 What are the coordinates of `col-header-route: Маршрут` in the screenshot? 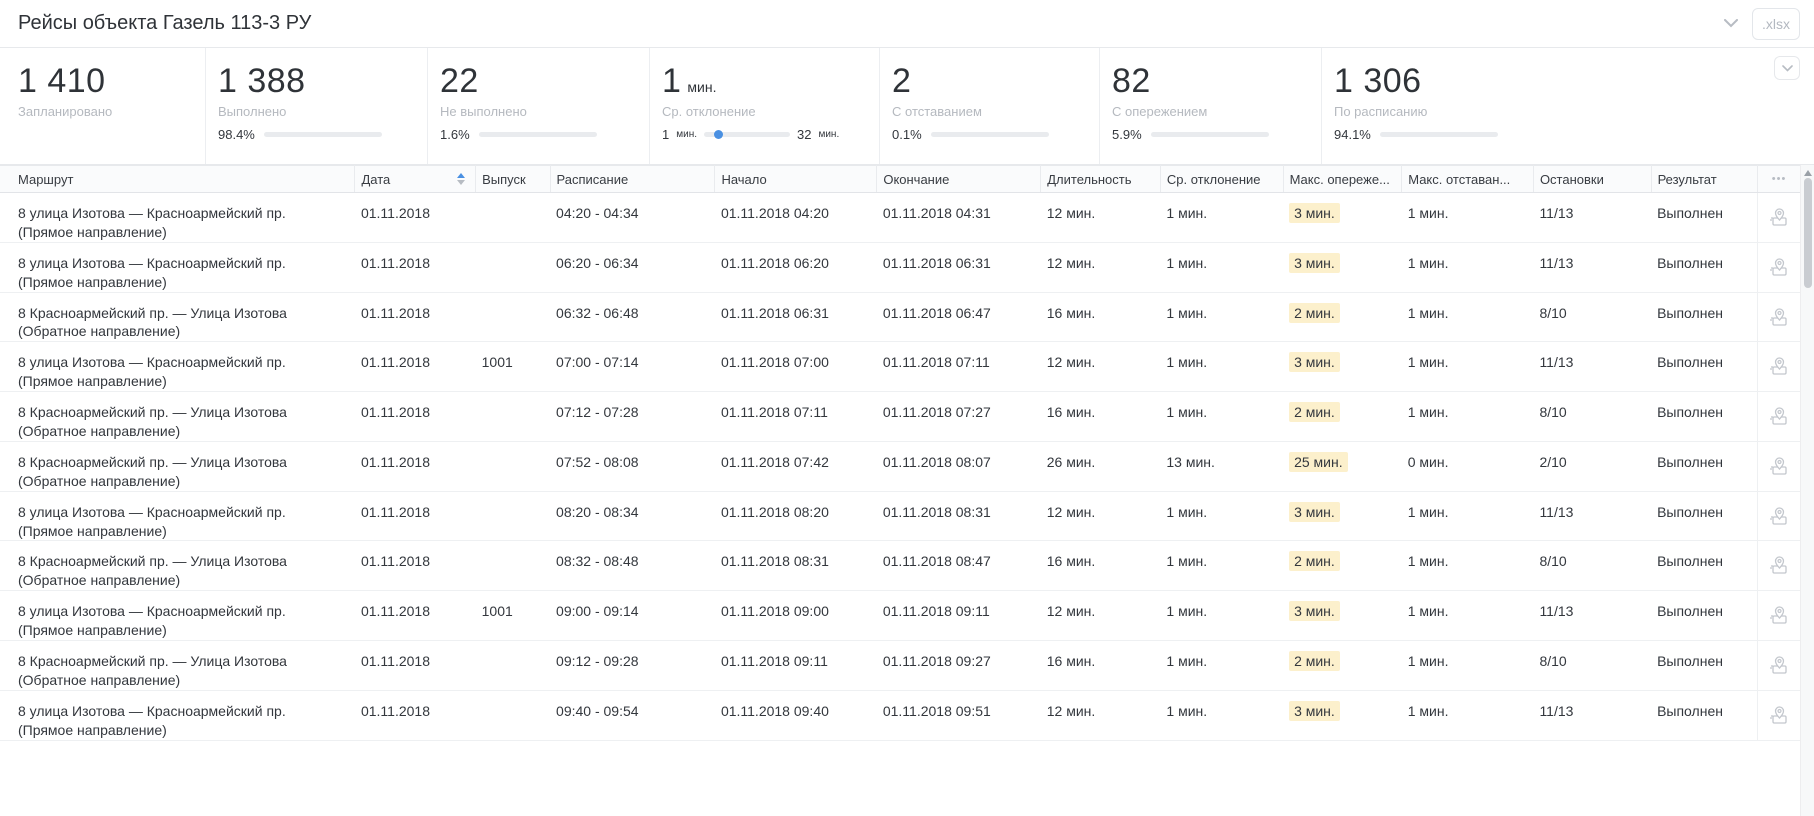 It's located at (178, 179).